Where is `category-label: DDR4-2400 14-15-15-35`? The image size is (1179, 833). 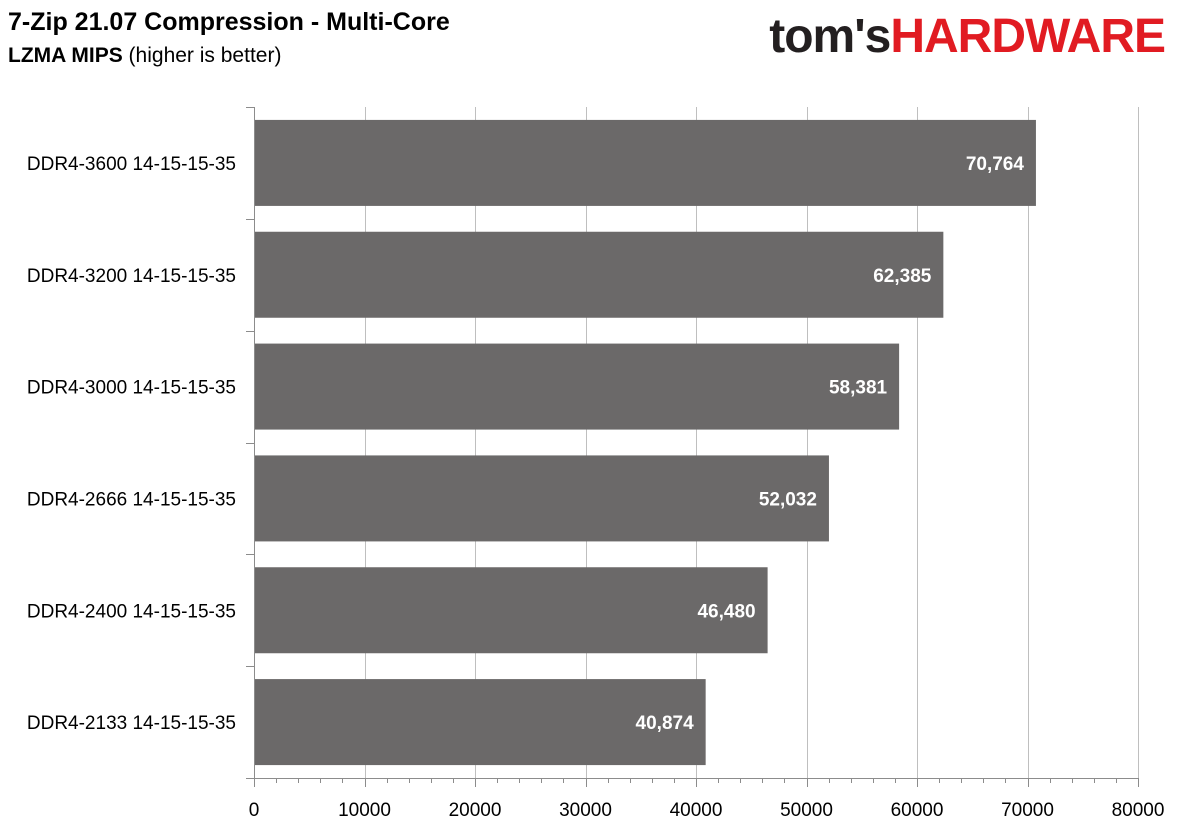
category-label: DDR4-2400 14-15-15-35 is located at coordinates (131, 611).